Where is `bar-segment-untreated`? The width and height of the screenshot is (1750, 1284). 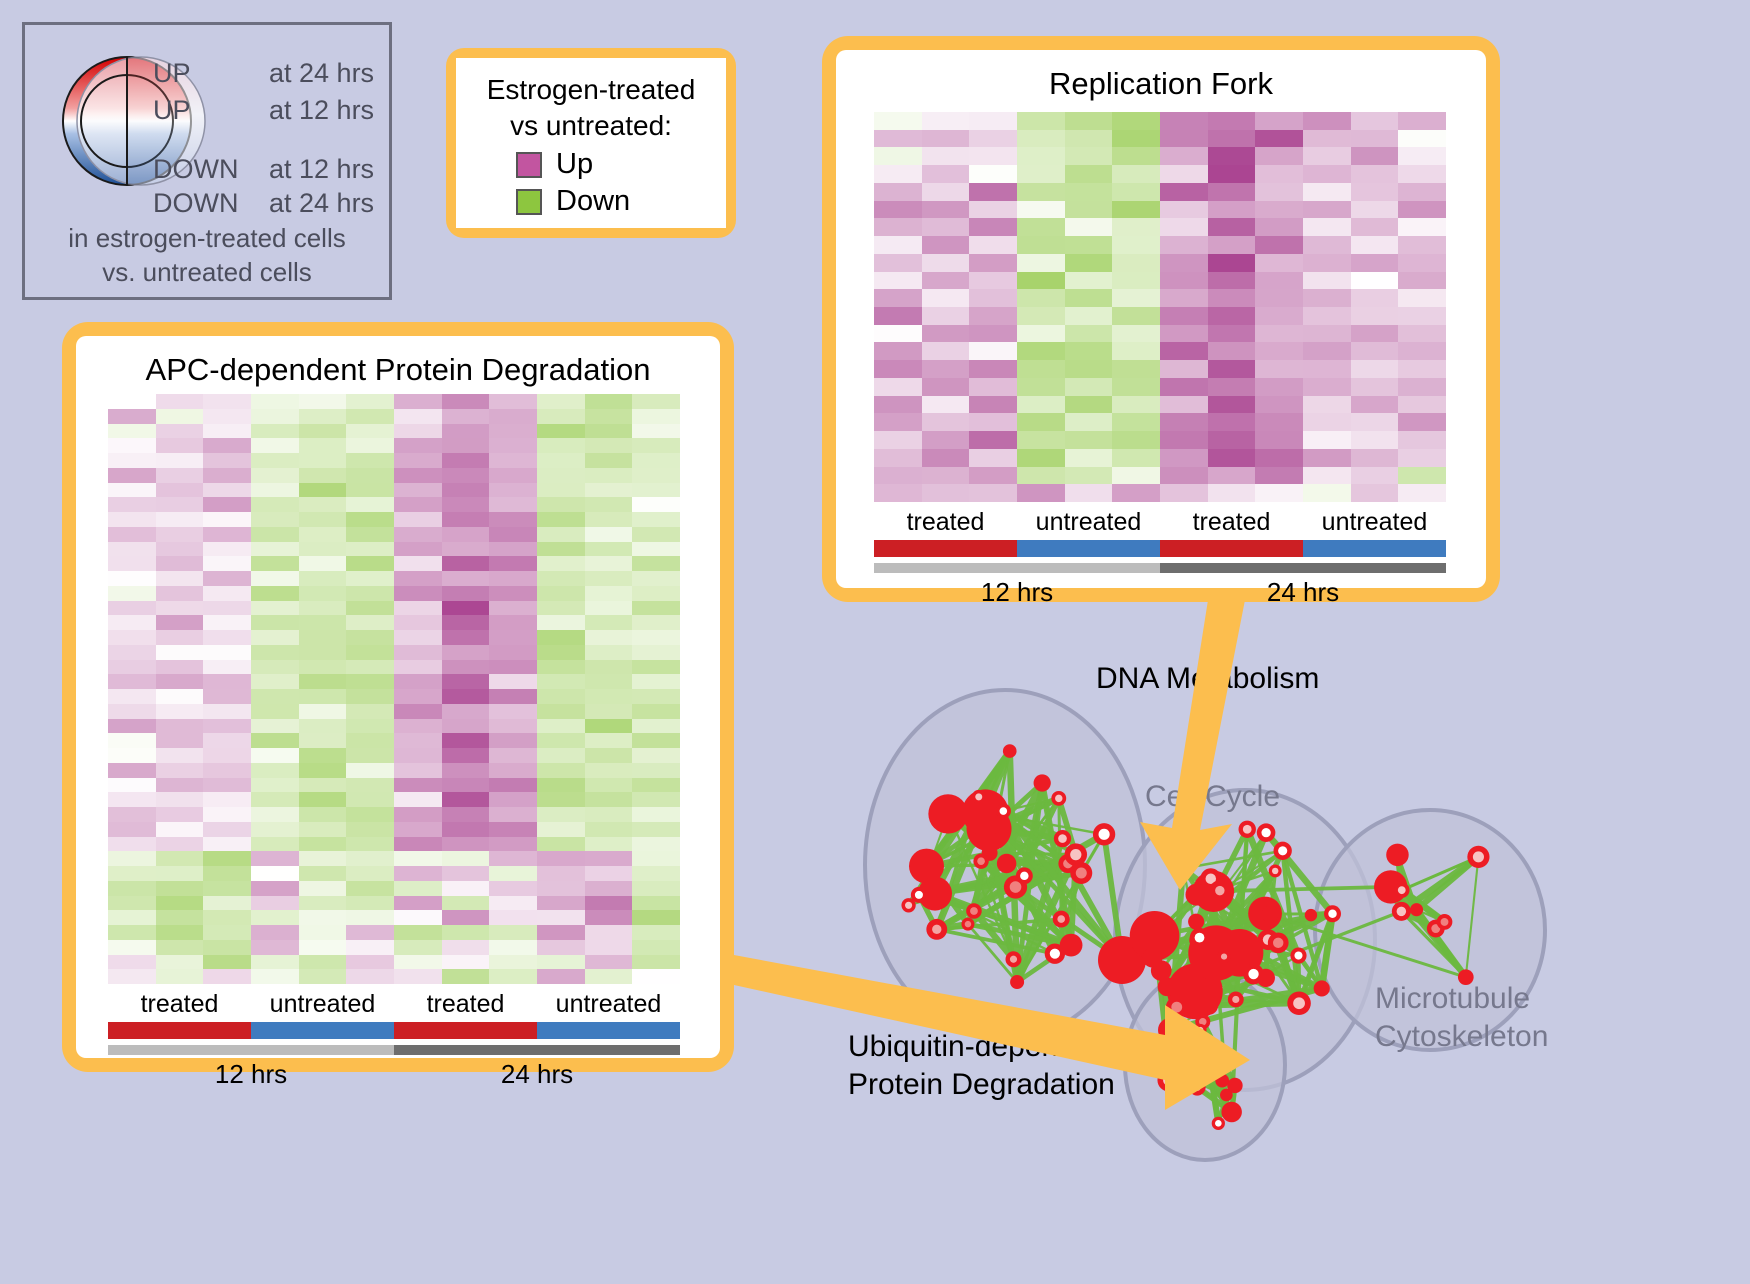 bar-segment-untreated is located at coordinates (1088, 548).